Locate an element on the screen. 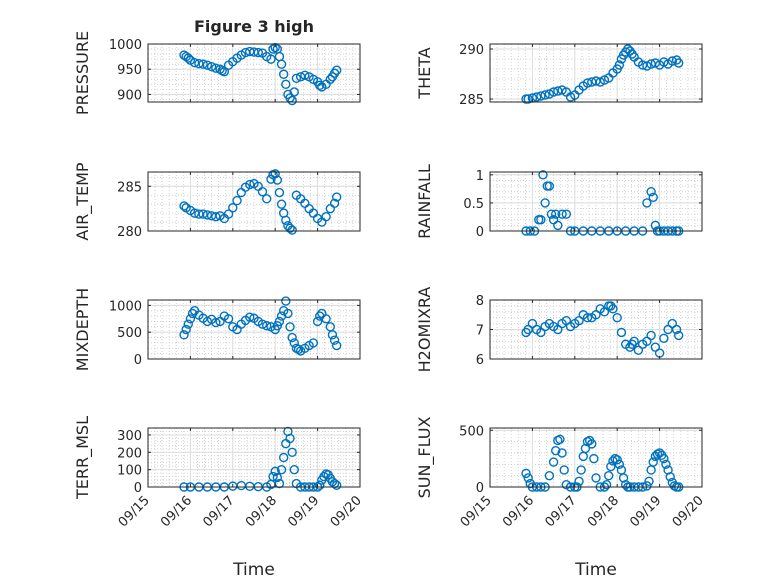 The height and width of the screenshot is (583, 778). y-tick-label: 7 is located at coordinates (480, 331).